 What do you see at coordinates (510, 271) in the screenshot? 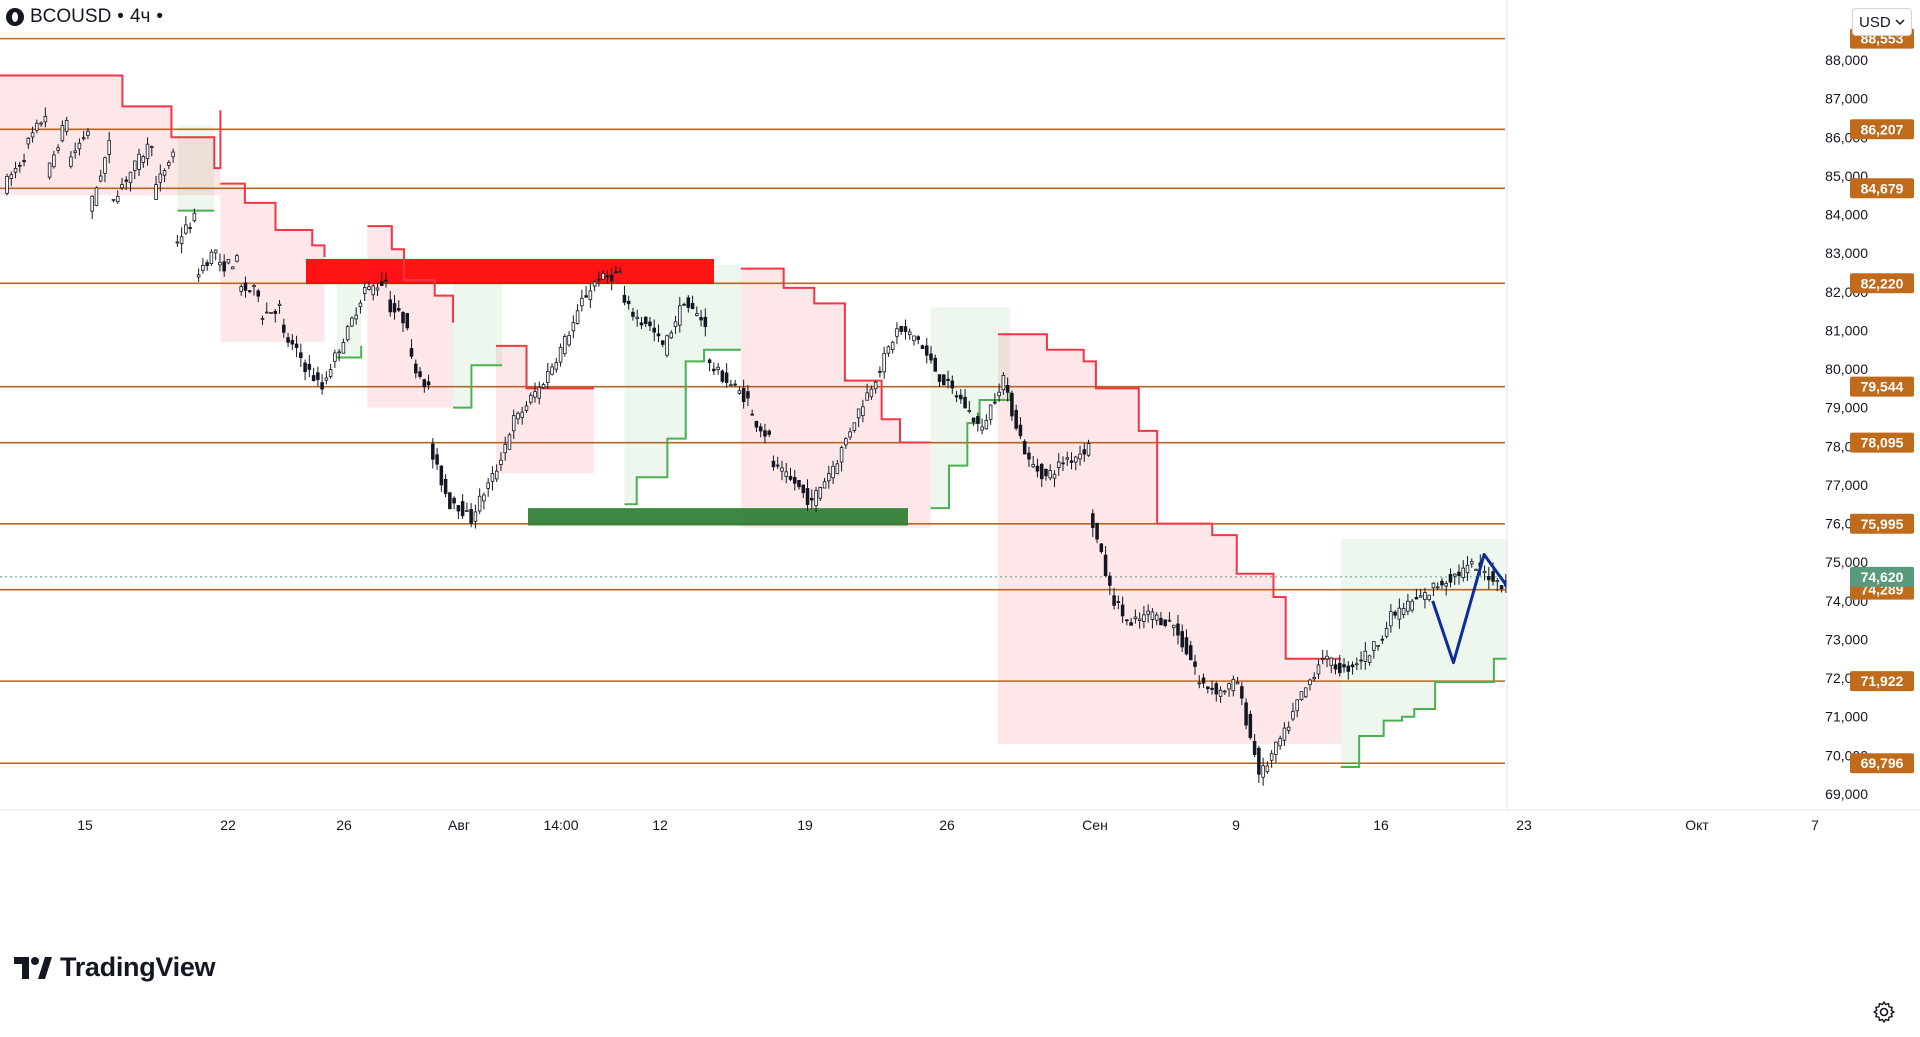
I see `resistance-zone` at bounding box center [510, 271].